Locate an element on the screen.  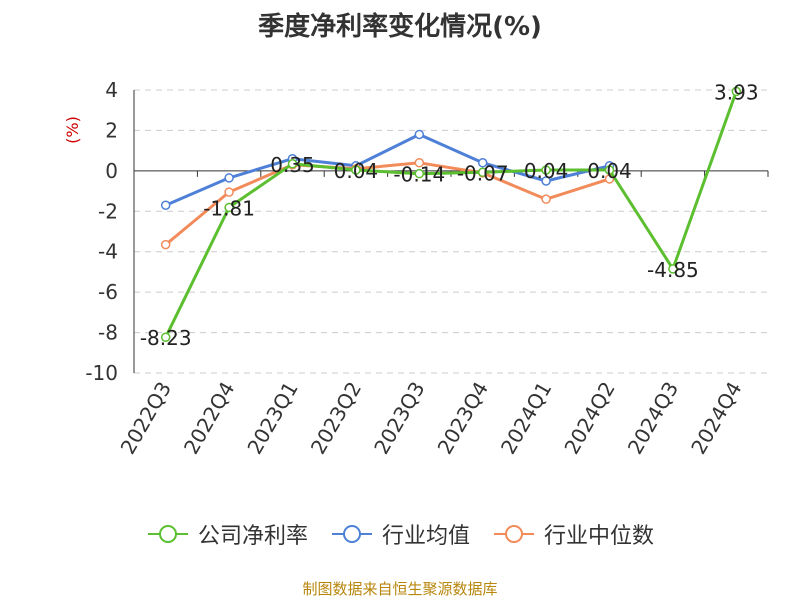
x-tick-label: 2023Q1 is located at coordinates (272, 418).